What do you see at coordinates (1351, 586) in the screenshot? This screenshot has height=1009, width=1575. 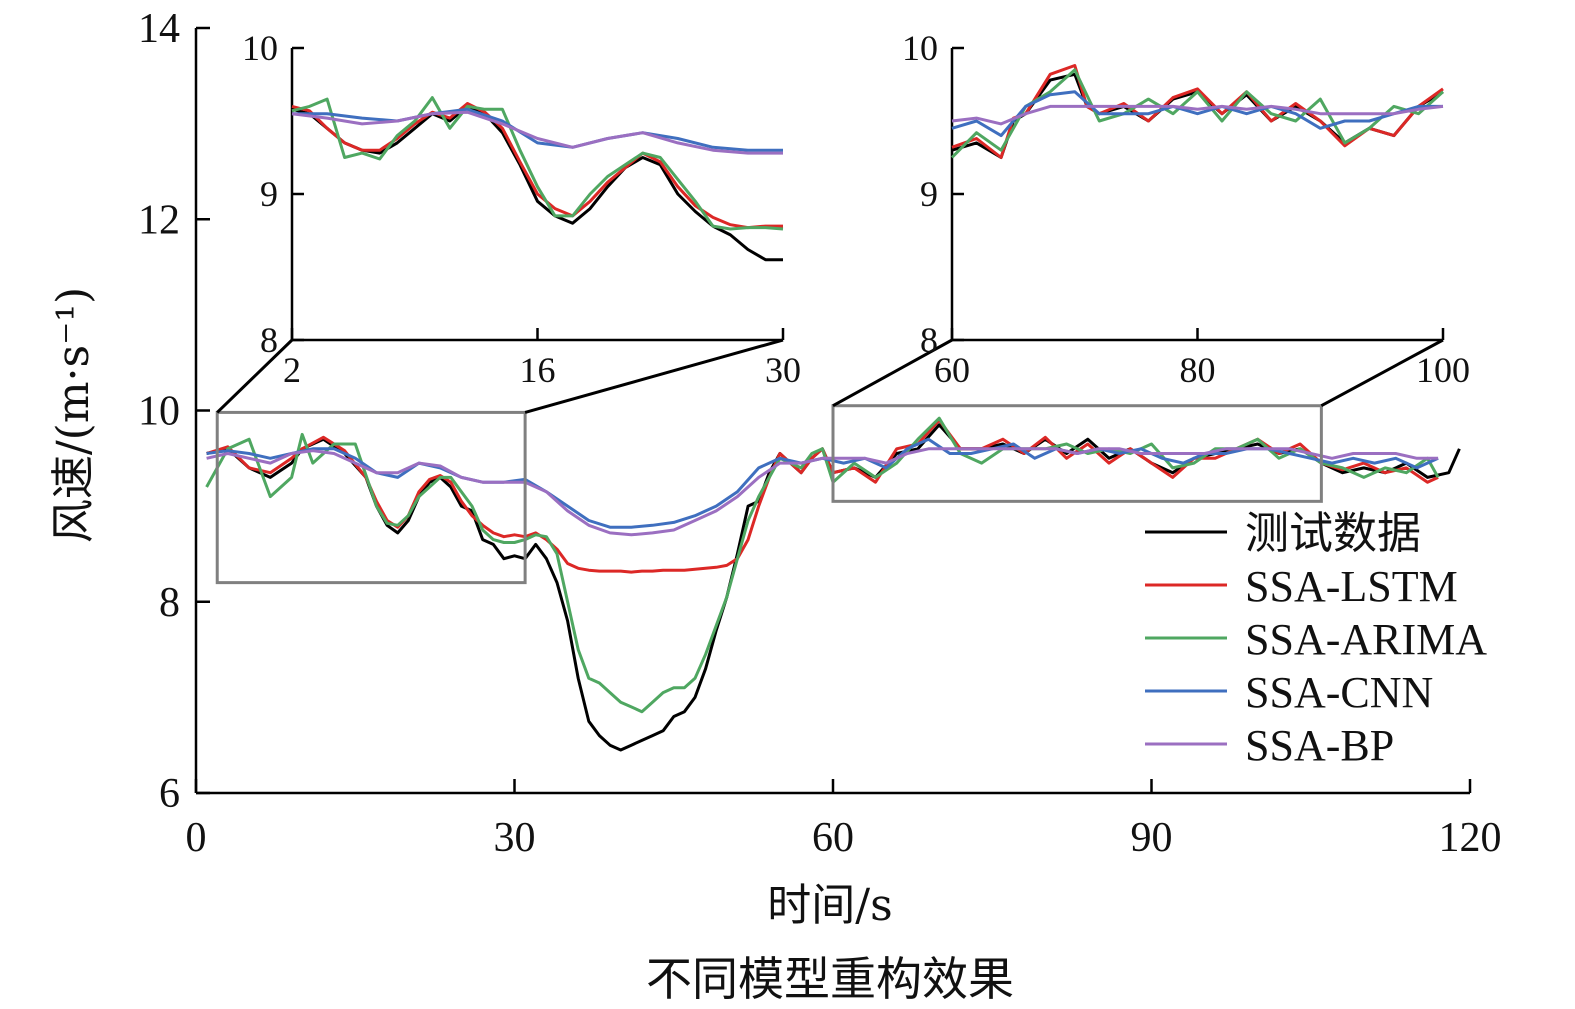 I see `legend-label: SSA-LSTM` at bounding box center [1351, 586].